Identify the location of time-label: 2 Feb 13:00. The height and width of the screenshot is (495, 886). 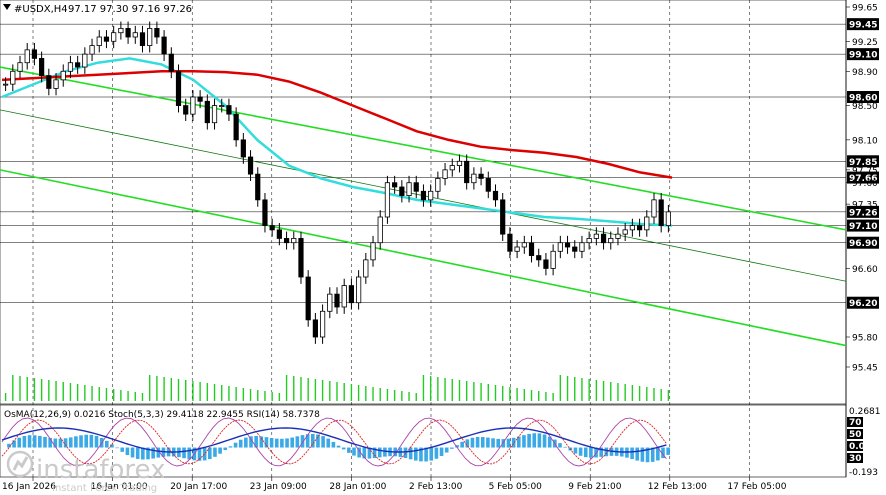
(436, 487).